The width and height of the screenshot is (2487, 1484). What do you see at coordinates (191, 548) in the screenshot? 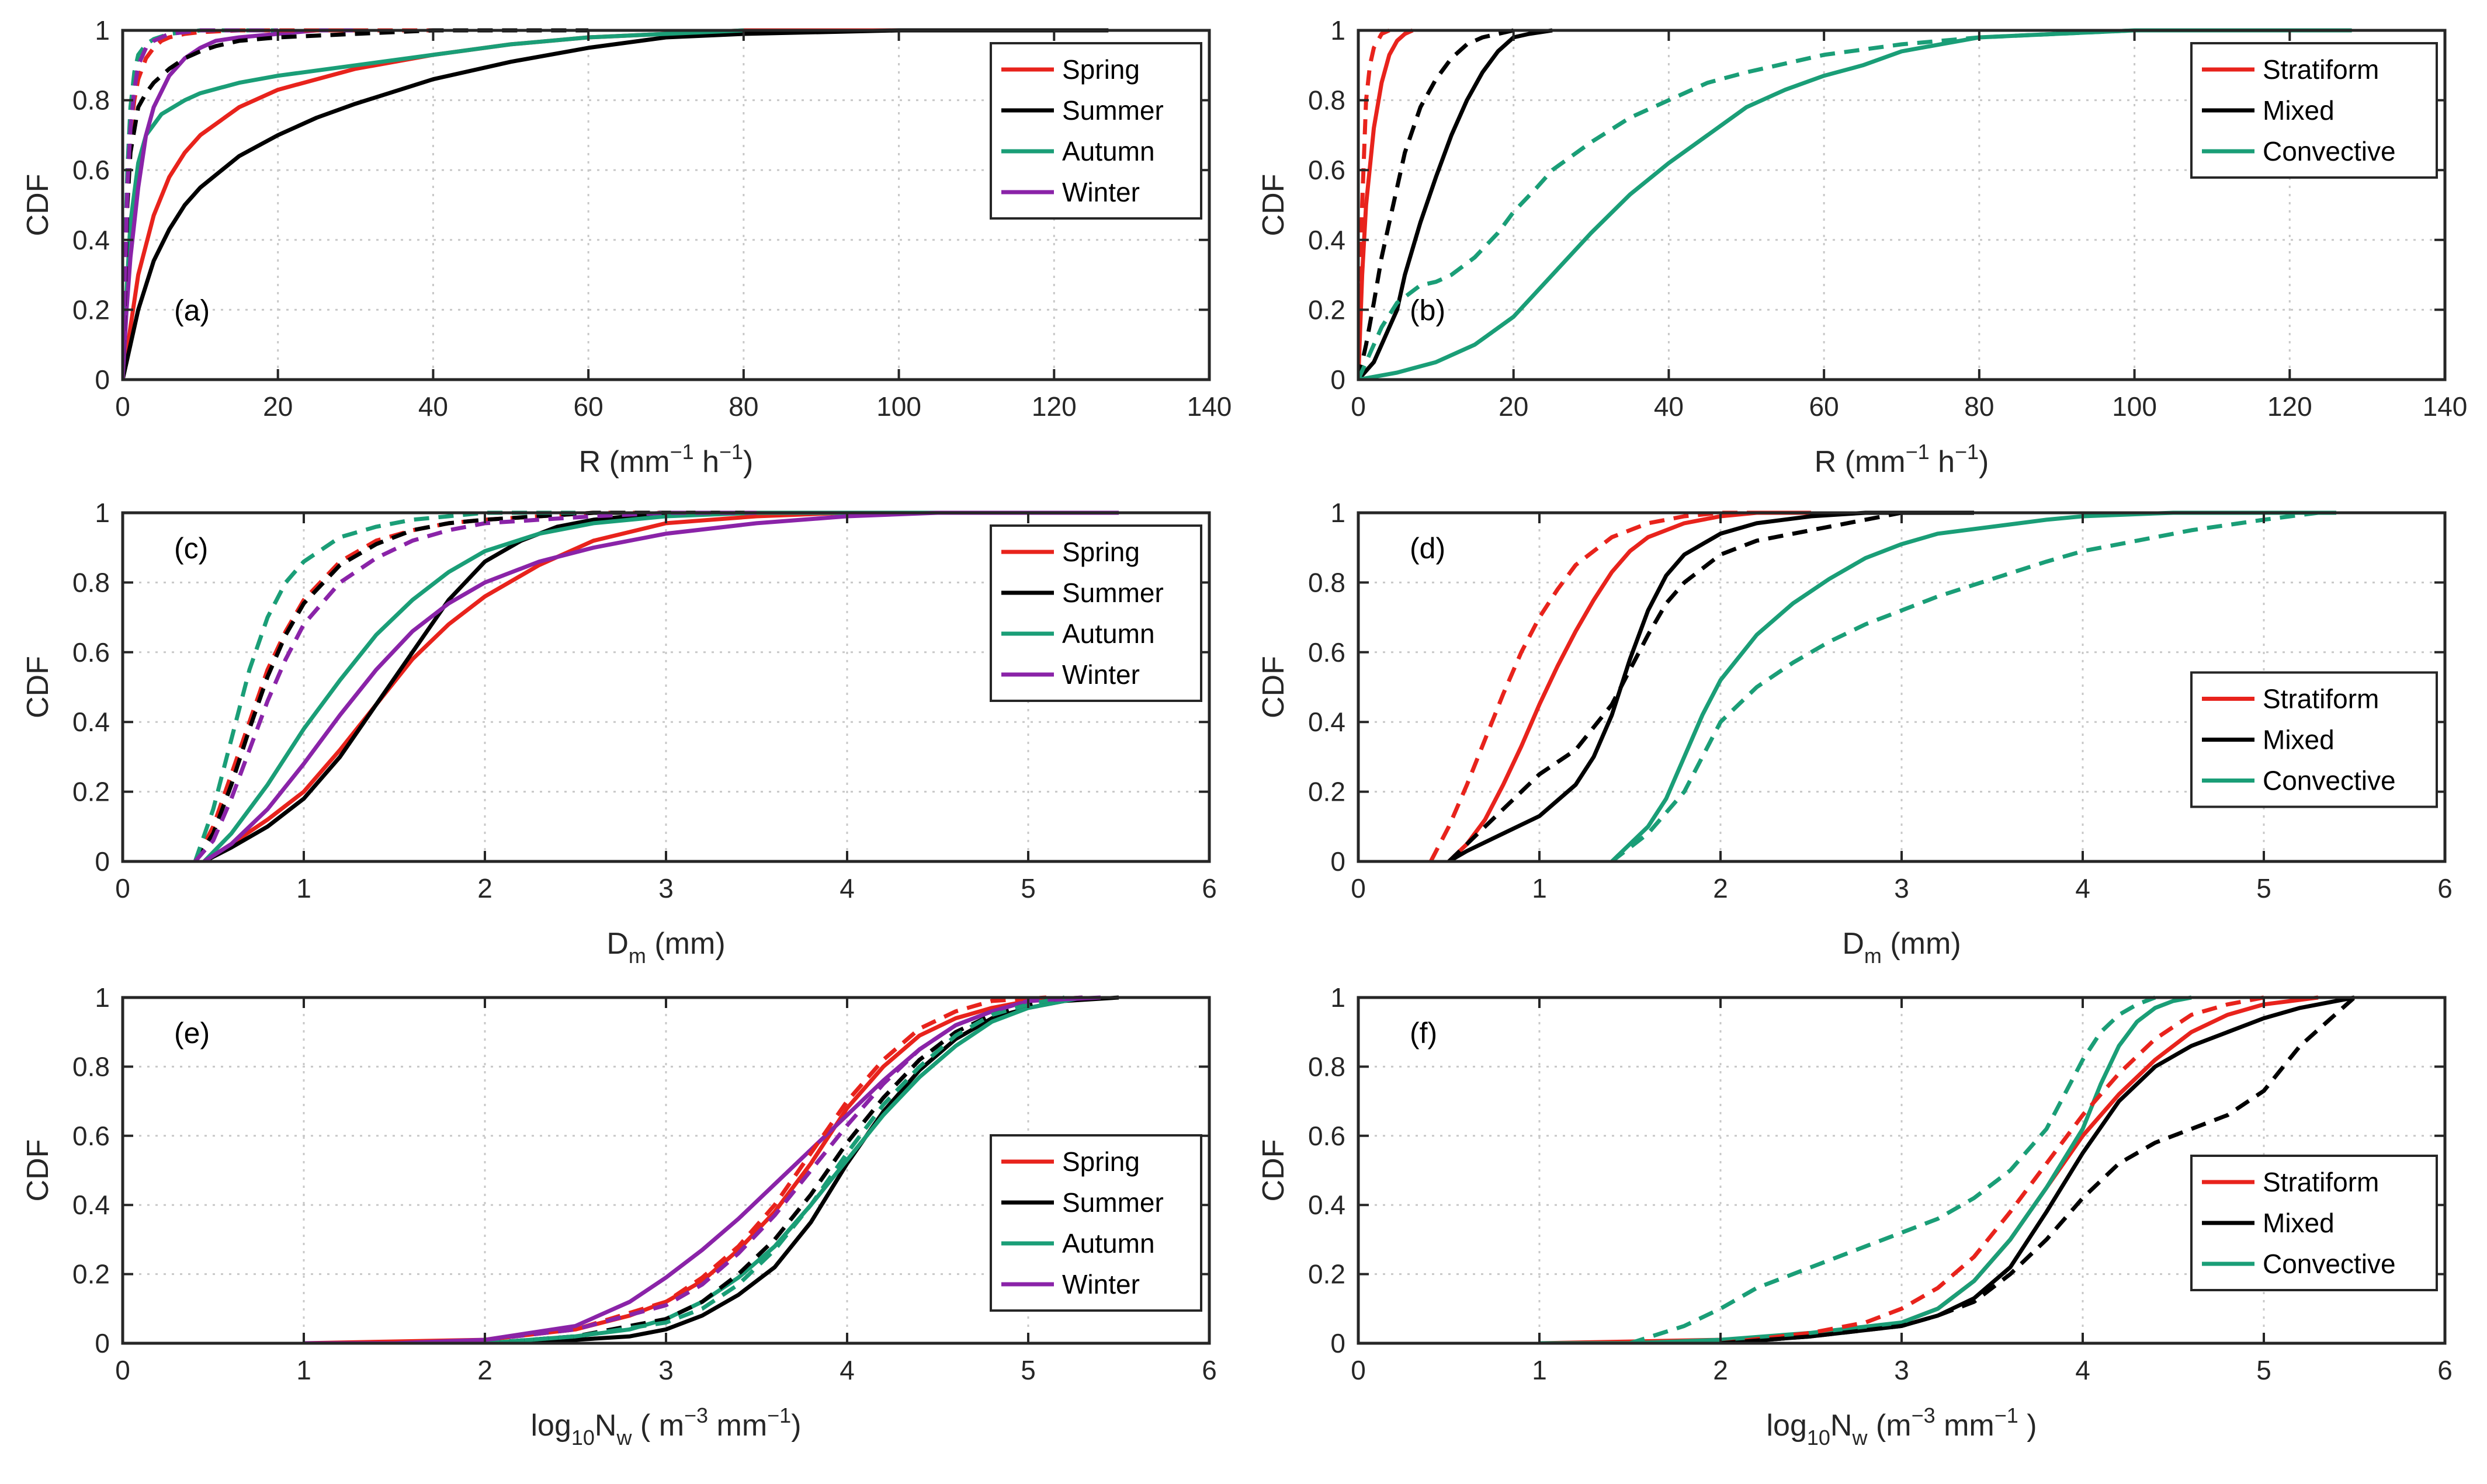
I see `panel-label: (c)` at bounding box center [191, 548].